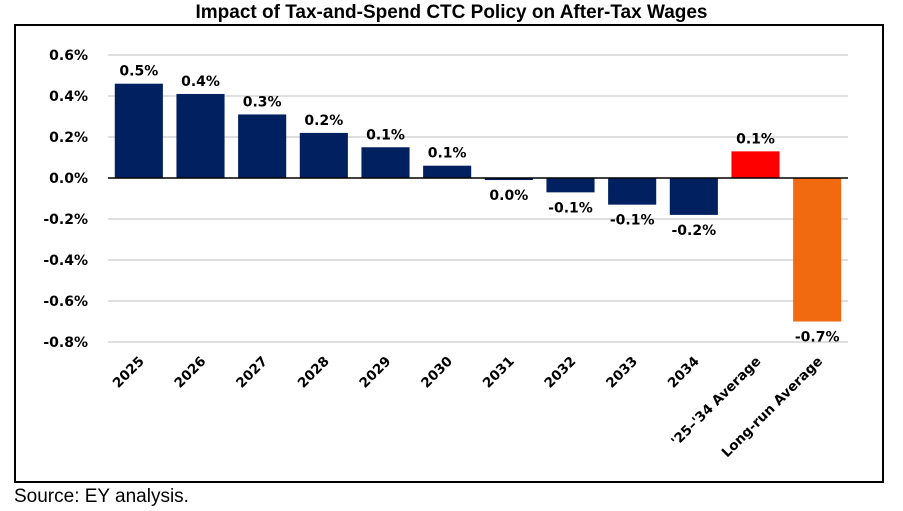 The image size is (903, 511). Describe the element at coordinates (755, 164) in the screenshot. I see `bar--25-34-average` at that location.